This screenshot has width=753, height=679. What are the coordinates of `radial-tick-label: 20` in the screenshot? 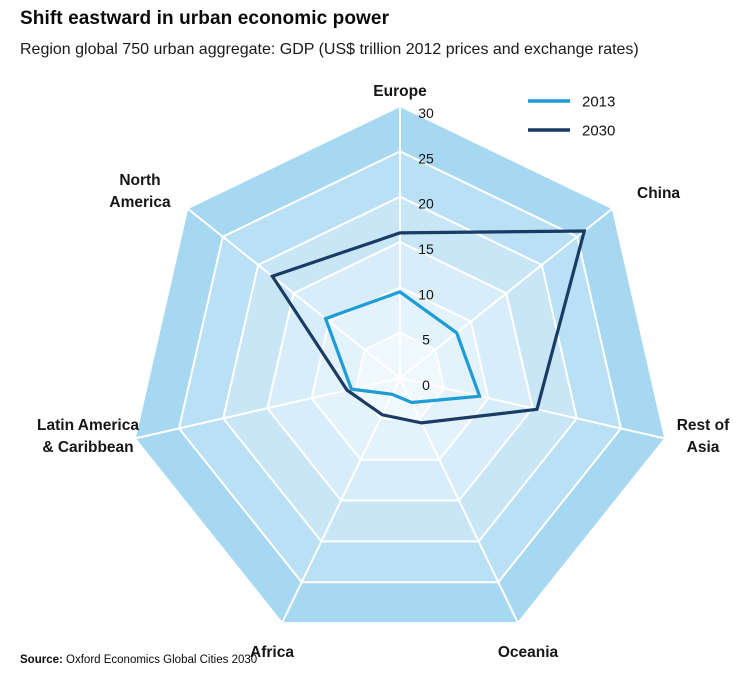 It's located at (426, 204).